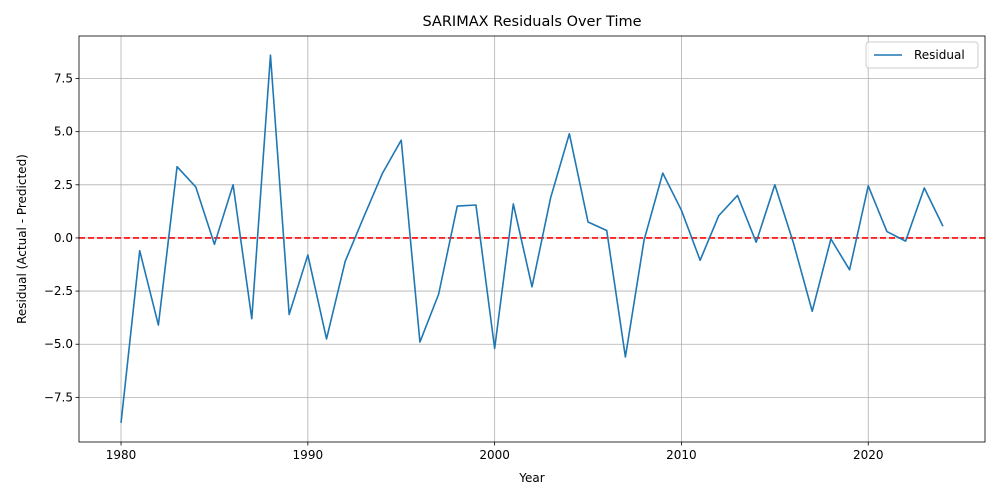 Image resolution: width=1000 pixels, height=500 pixels. I want to click on y-tick-label: −7.5, so click(58, 397).